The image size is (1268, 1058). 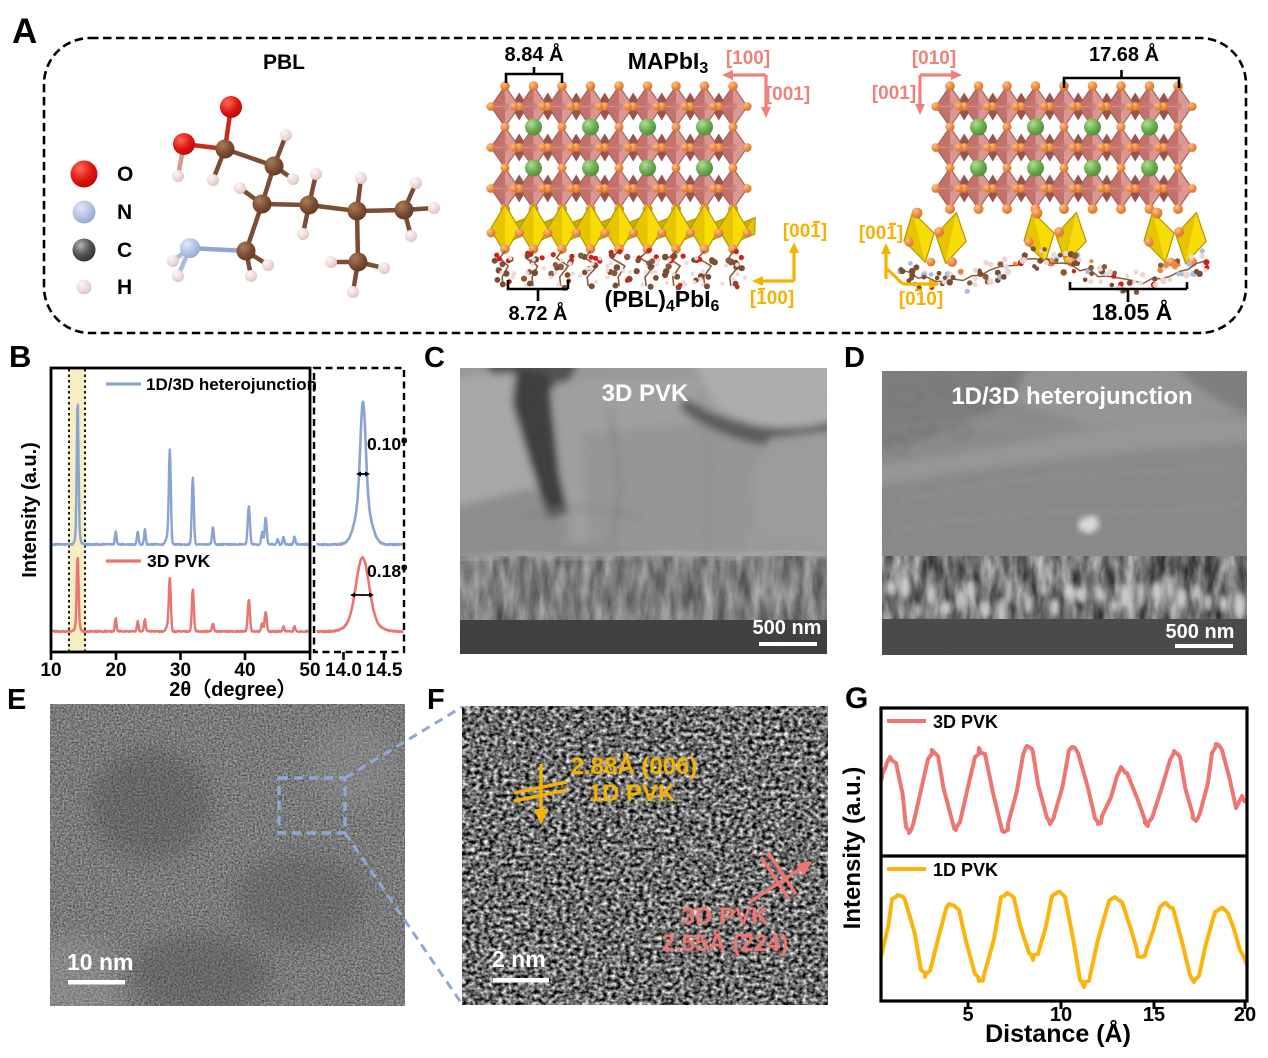 What do you see at coordinates (125, 174) in the screenshot?
I see `svg-text: O` at bounding box center [125, 174].